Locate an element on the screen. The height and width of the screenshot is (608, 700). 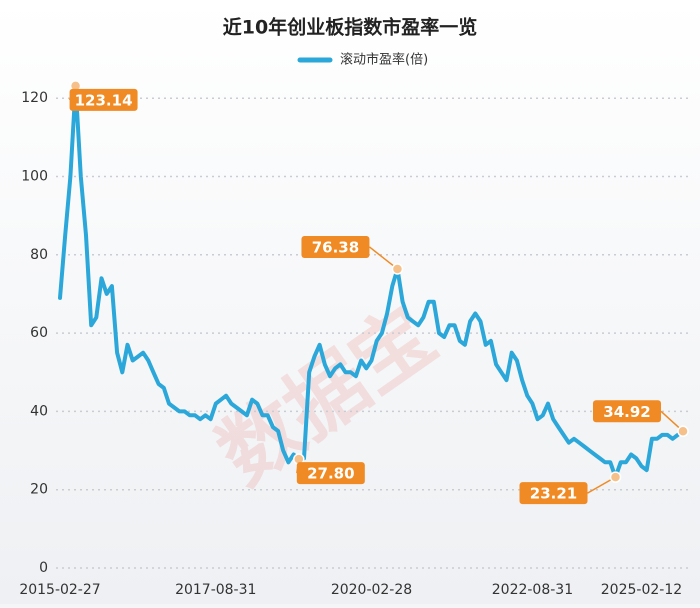
y-tick-label: 20 is located at coordinates (39, 490).